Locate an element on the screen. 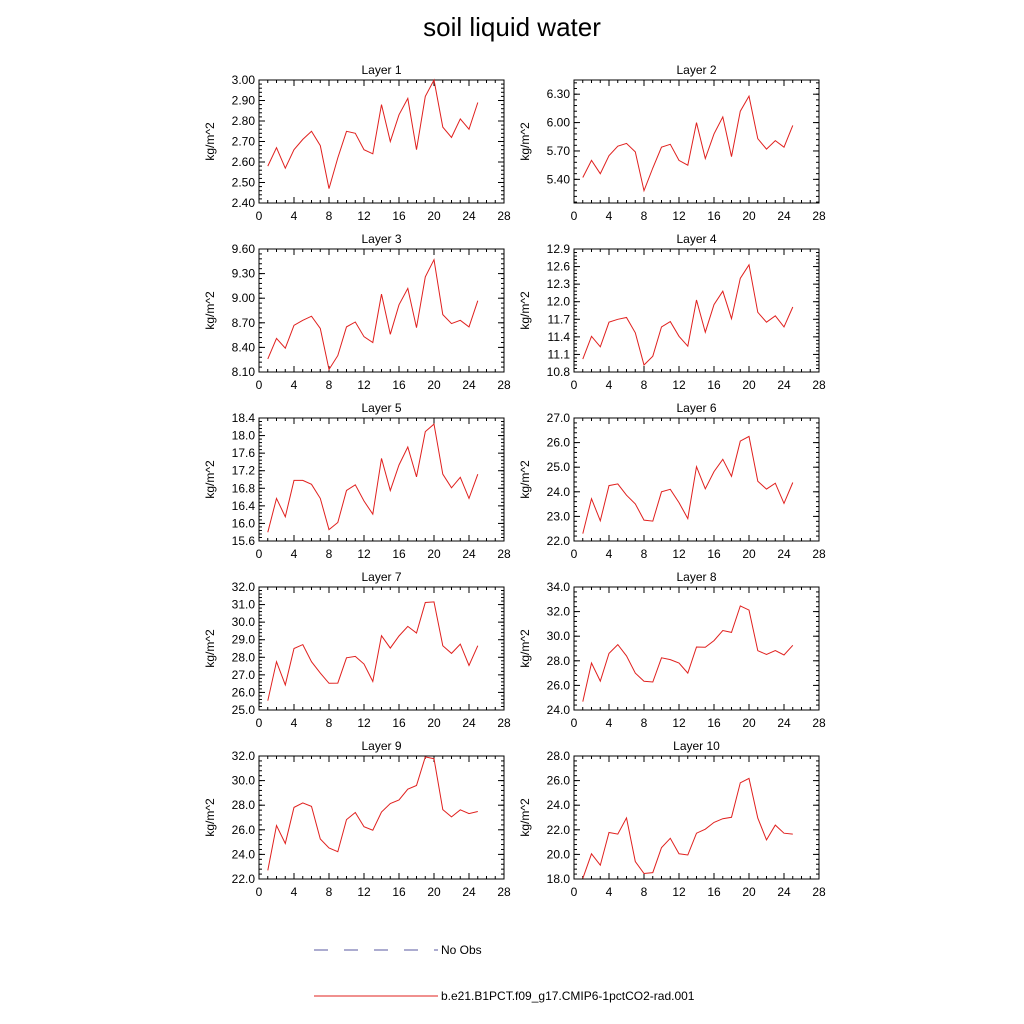  panel-title: Layer 6 is located at coordinates (696, 408).